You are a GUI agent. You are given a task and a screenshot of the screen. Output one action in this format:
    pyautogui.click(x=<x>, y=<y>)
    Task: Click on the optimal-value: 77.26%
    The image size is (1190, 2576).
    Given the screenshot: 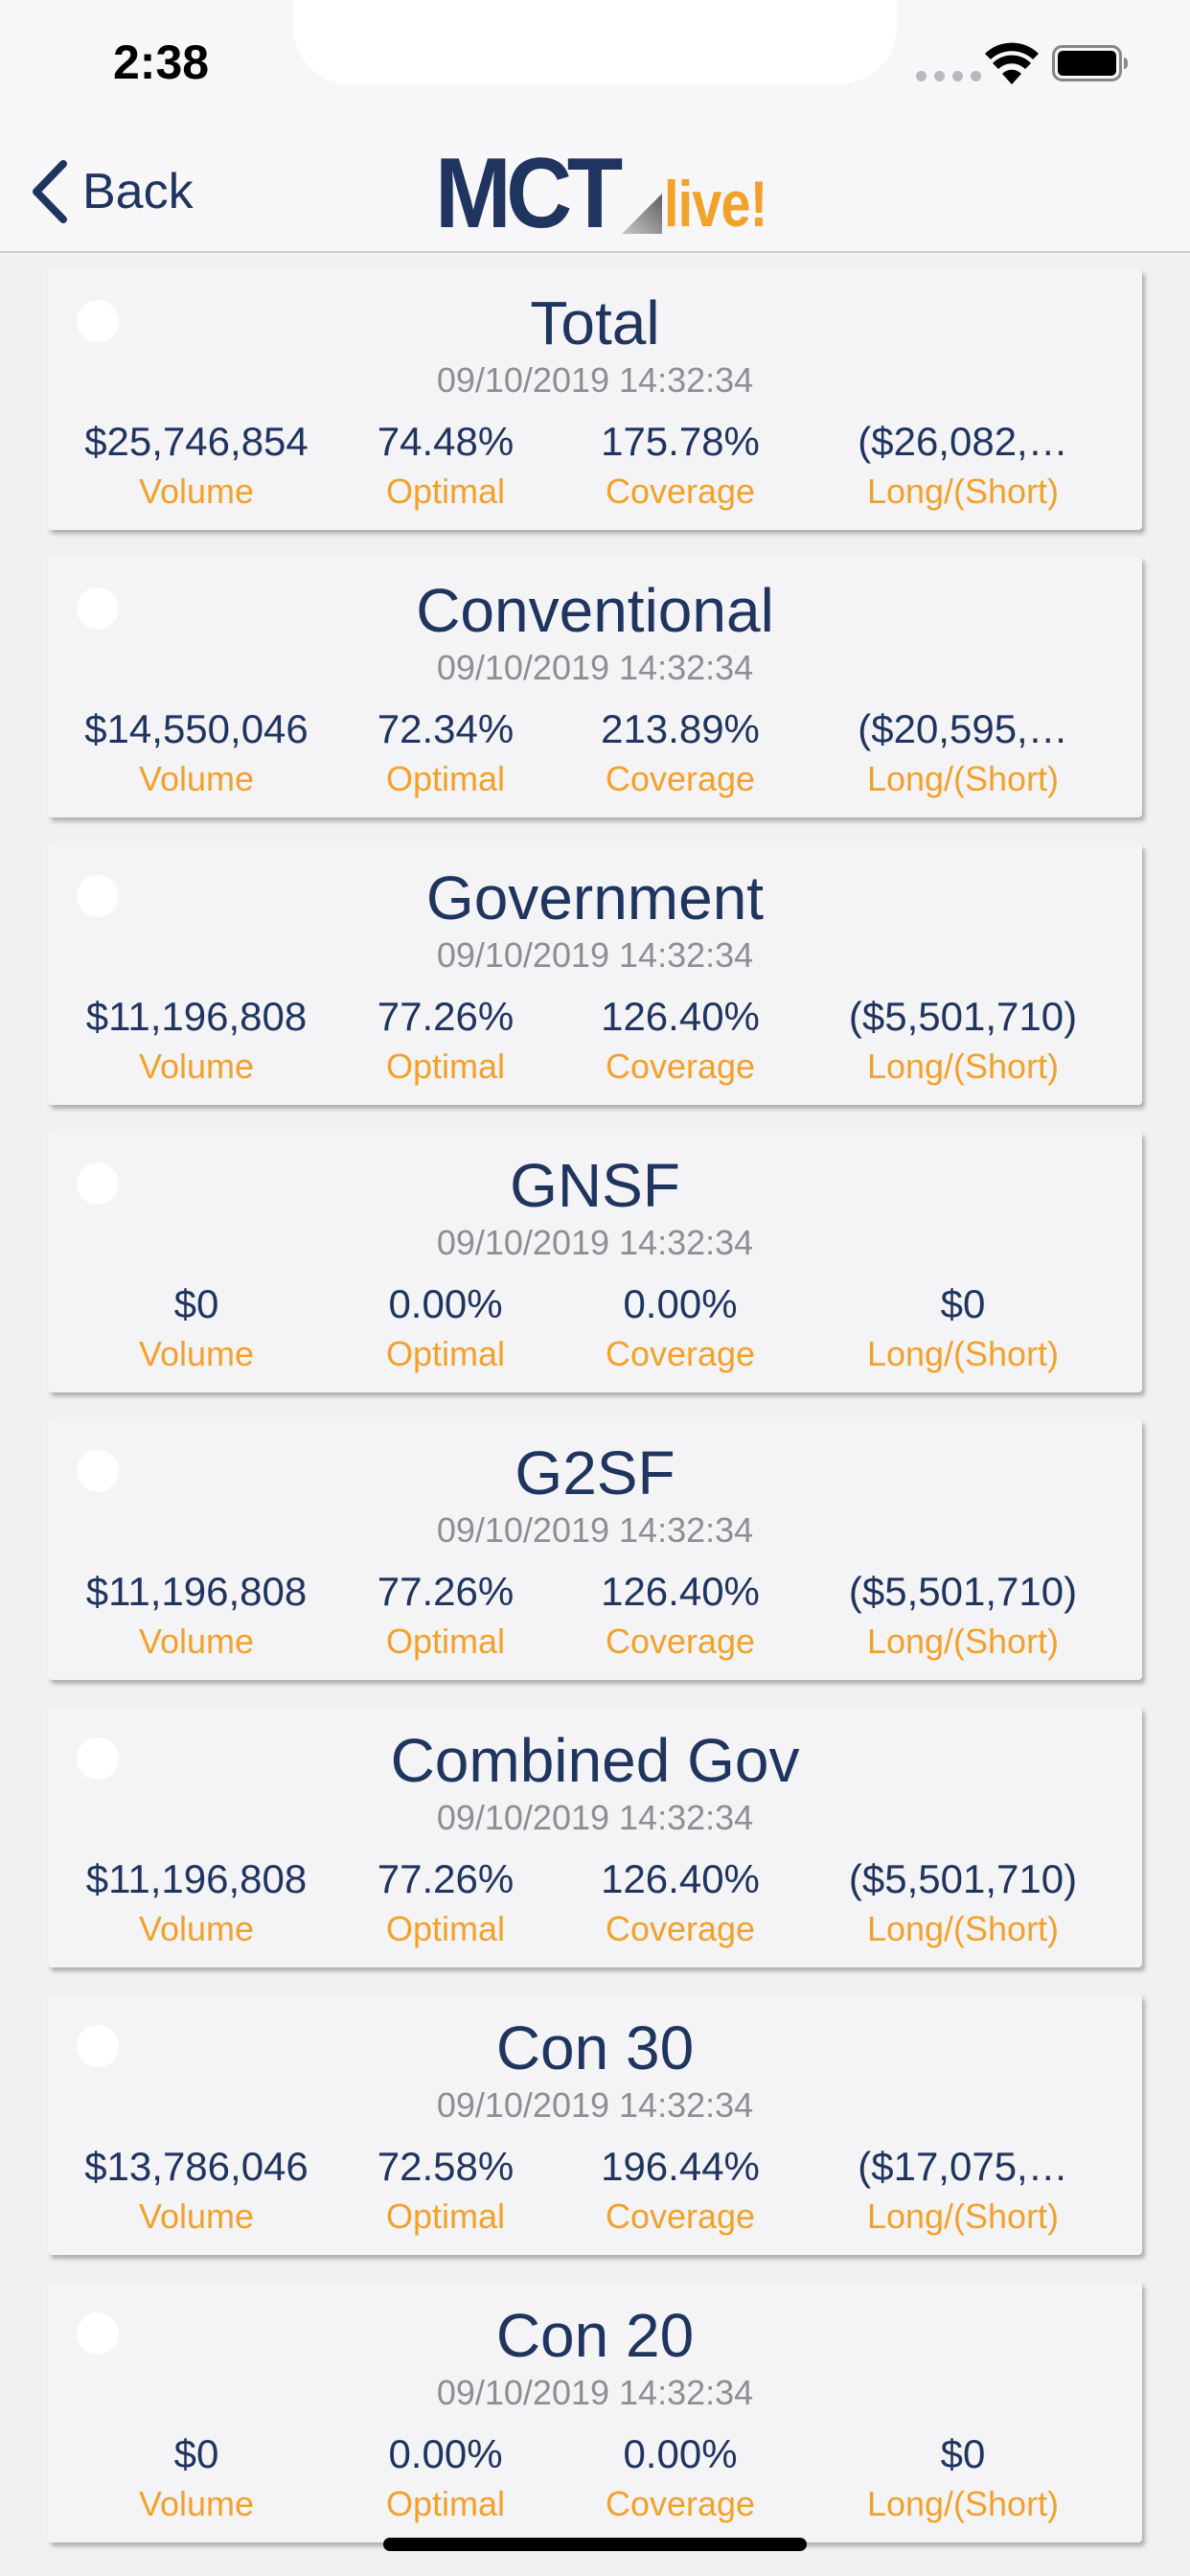 What is the action you would take?
    pyautogui.click(x=446, y=1878)
    